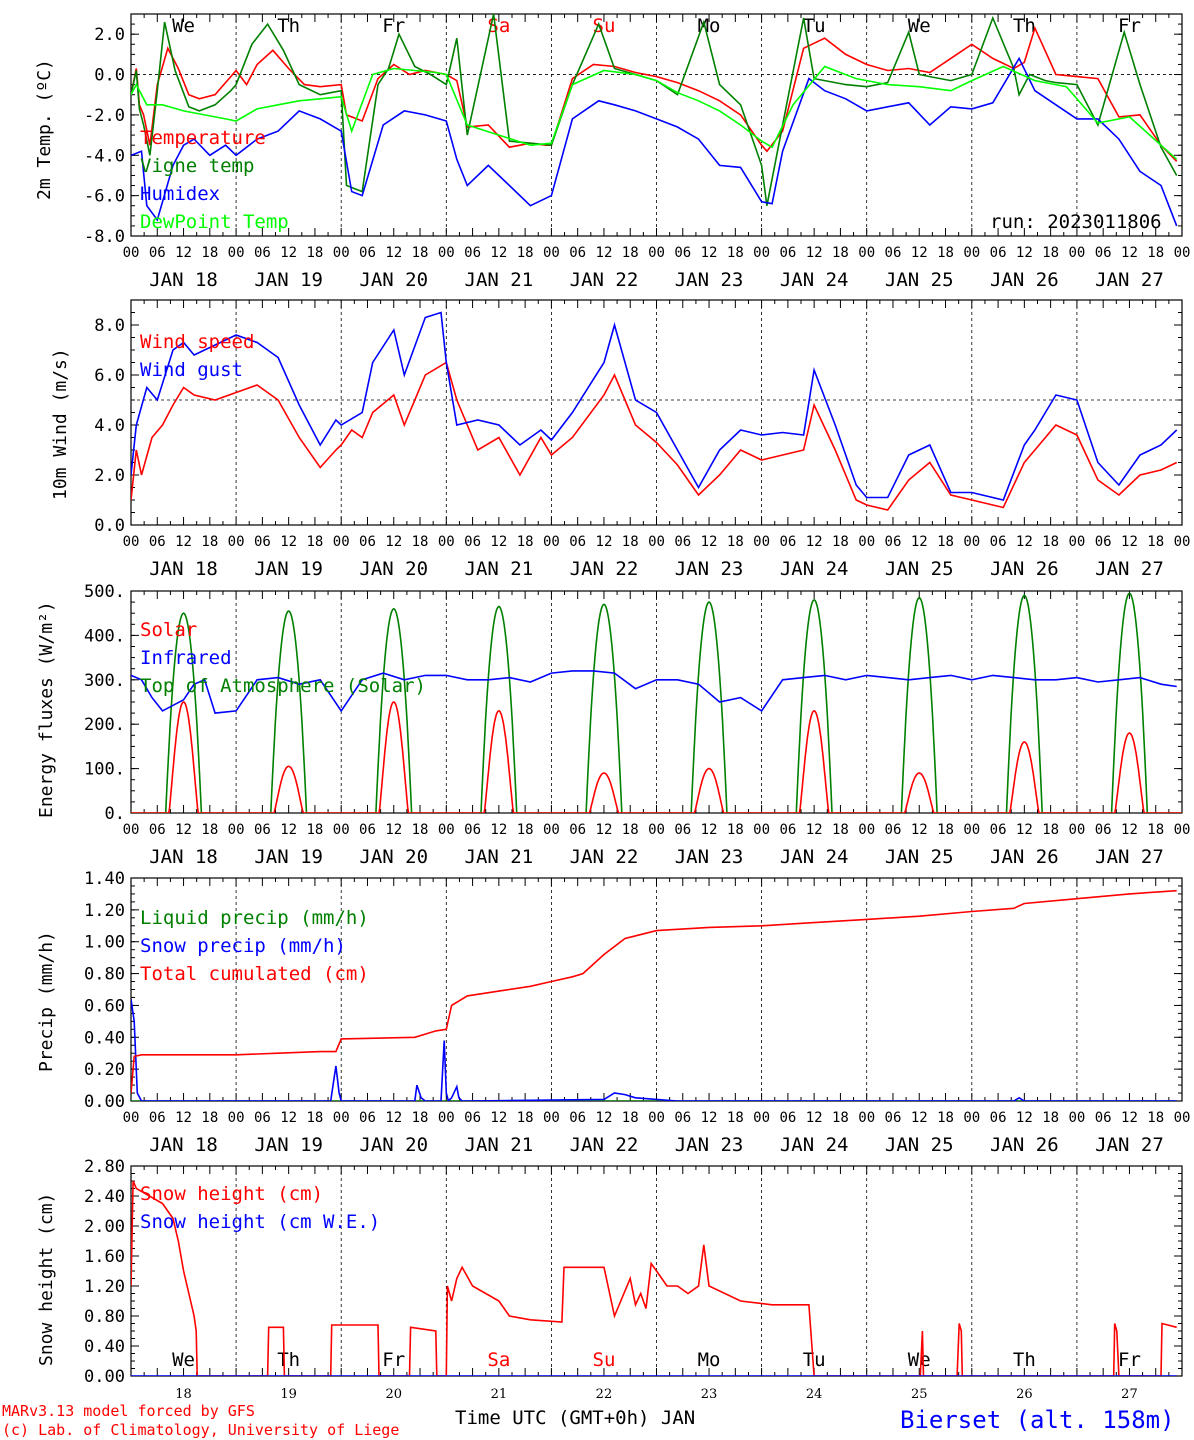  Describe the element at coordinates (46, 1279) in the screenshot. I see `snow-ylabel: Snow height (cm)` at that location.